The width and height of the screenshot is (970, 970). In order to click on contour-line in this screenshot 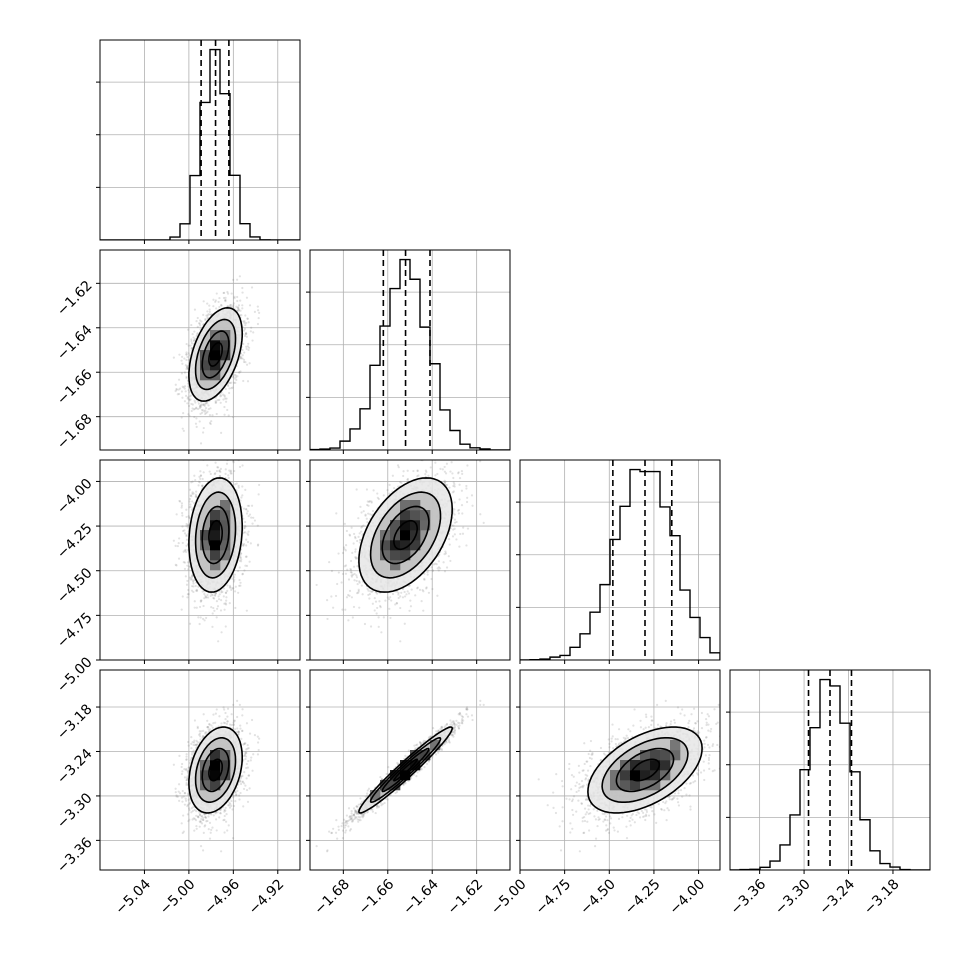, I will do `click(215, 354)`.